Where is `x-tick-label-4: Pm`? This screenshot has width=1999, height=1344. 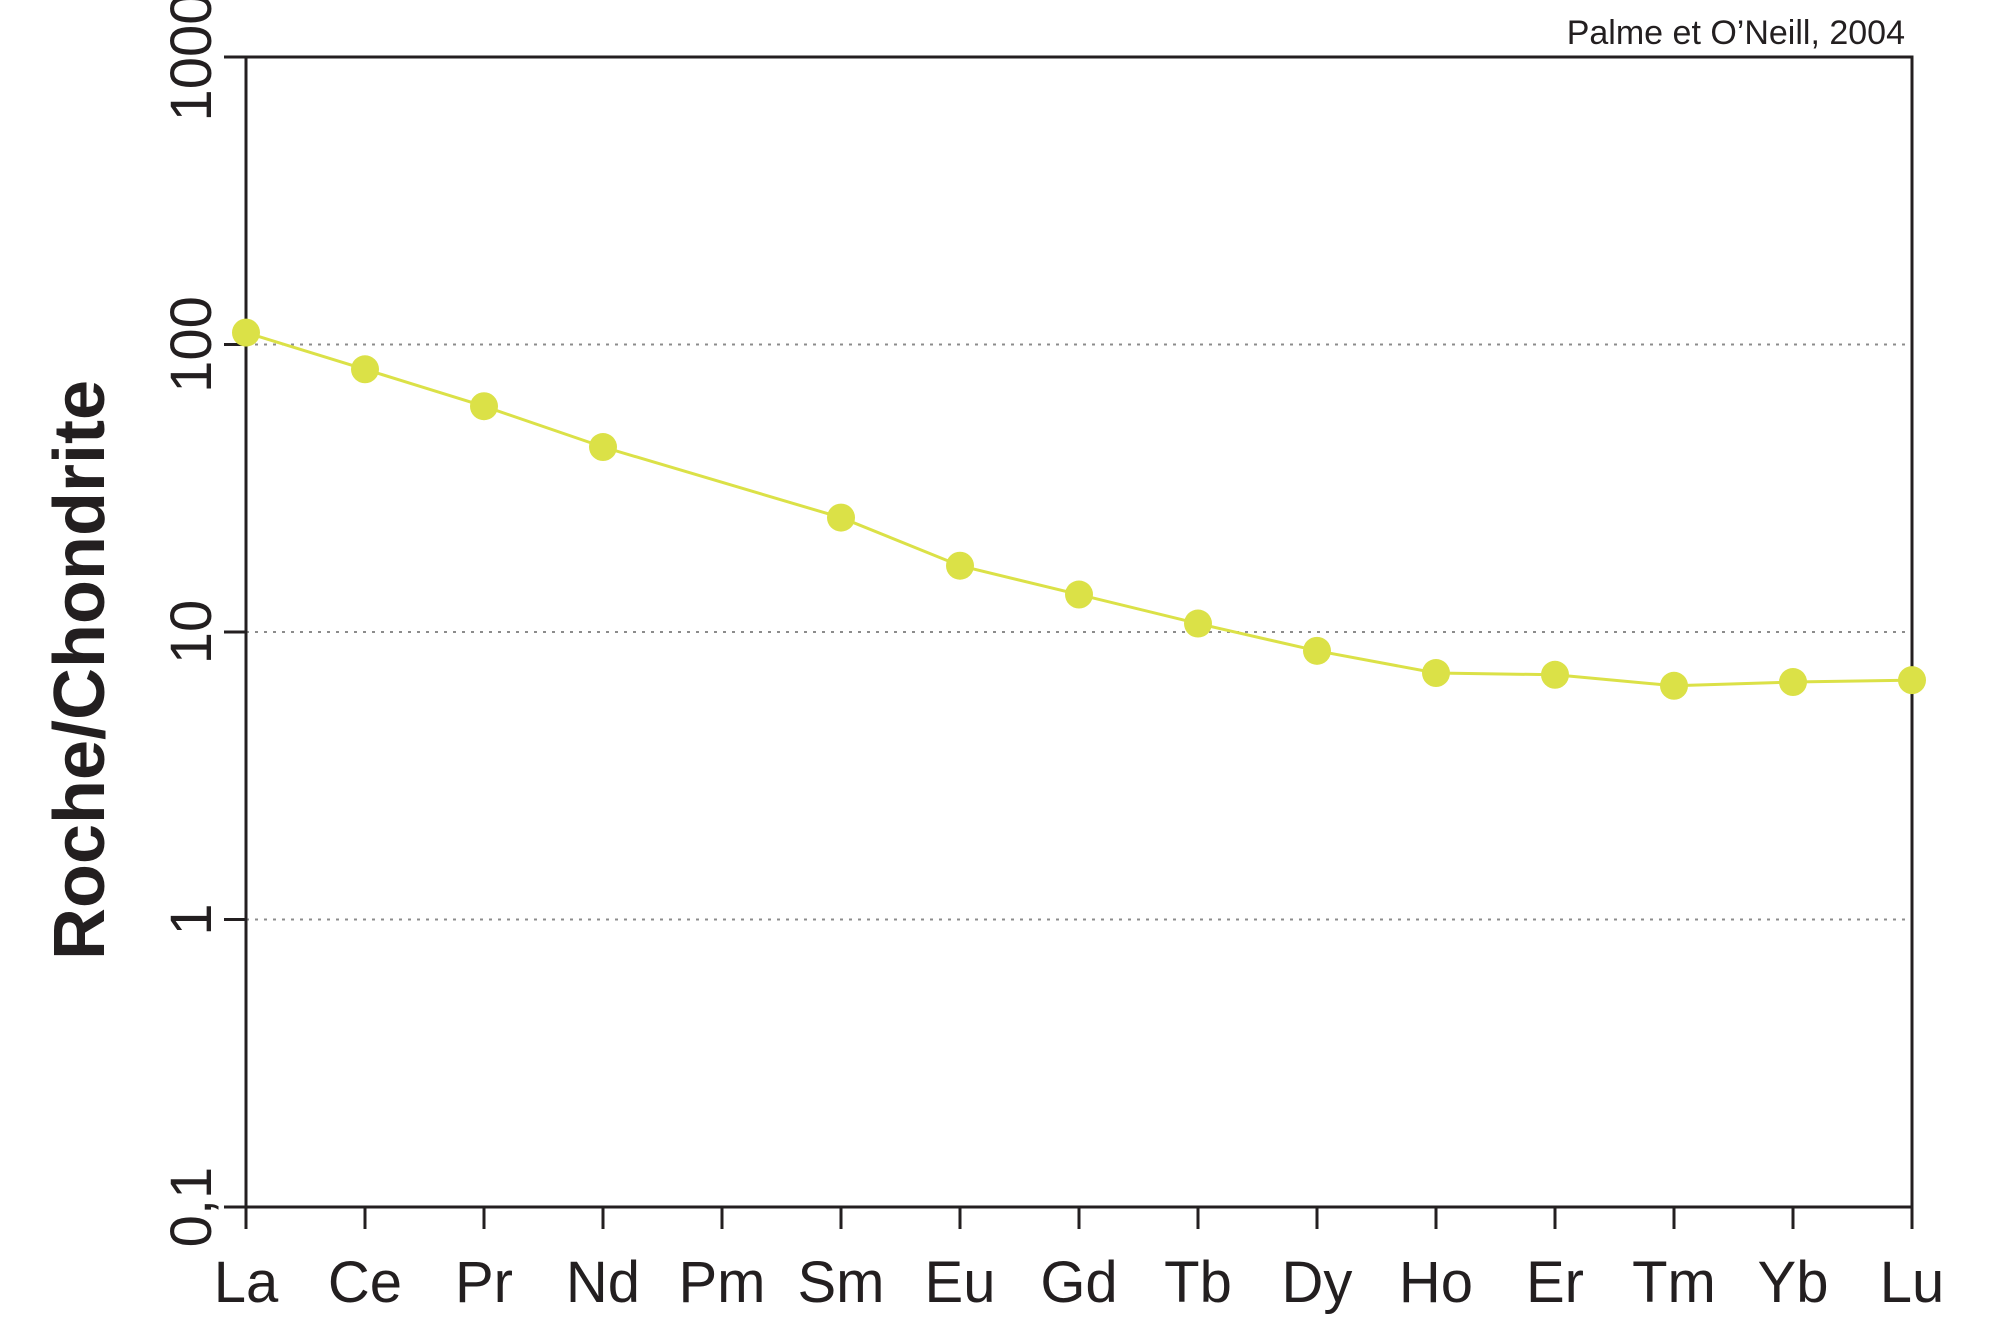
x-tick-label-4: Pm is located at coordinates (722, 1282).